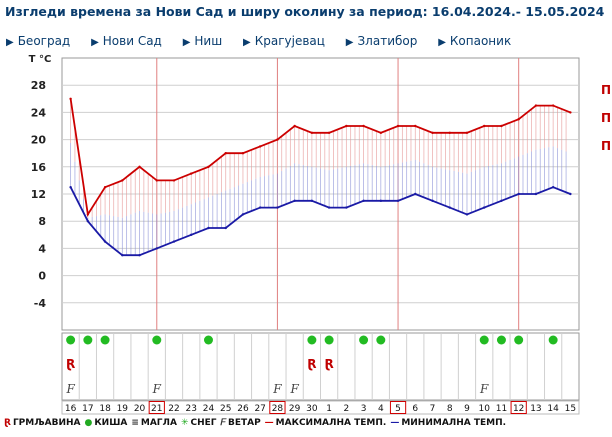 This screenshot has width=612, height=437. Describe the element at coordinates (328, 364) in the screenshot. I see `thunderstorm-icon: Ɽ` at that location.